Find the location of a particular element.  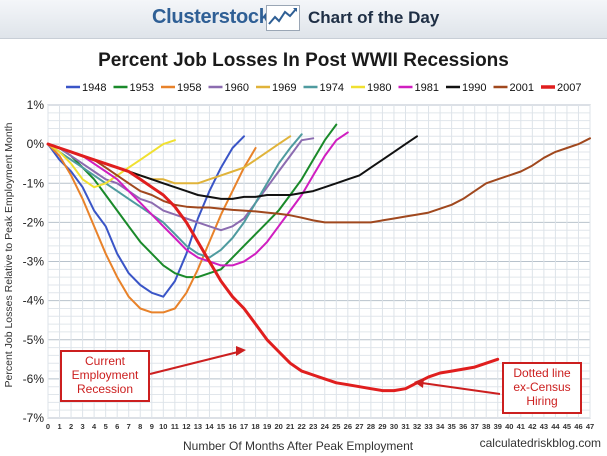

legend-label-1980: 1980 is located at coordinates (379, 88).